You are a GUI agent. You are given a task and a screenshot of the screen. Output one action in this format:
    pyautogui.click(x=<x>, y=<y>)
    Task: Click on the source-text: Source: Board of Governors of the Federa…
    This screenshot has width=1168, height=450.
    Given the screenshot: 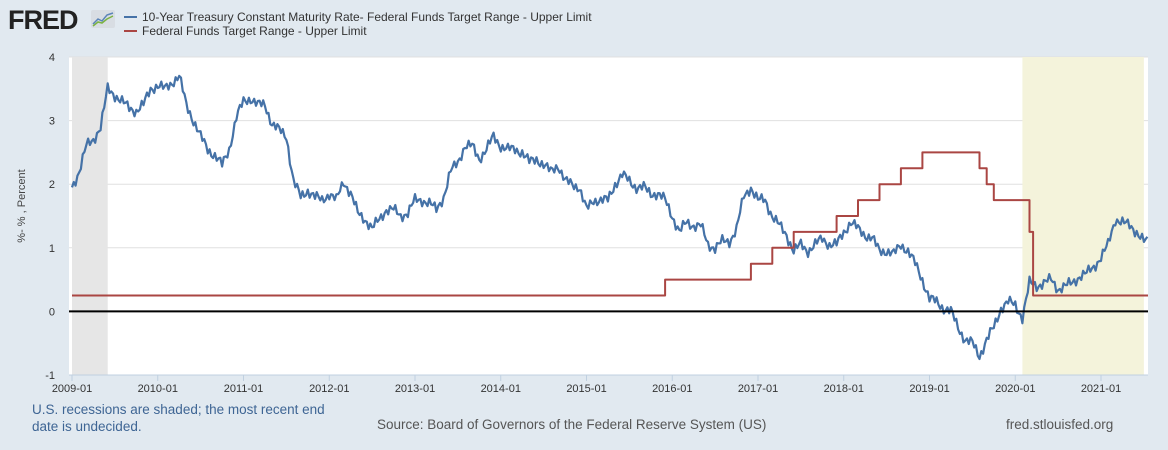 What is the action you would take?
    pyautogui.click(x=572, y=424)
    